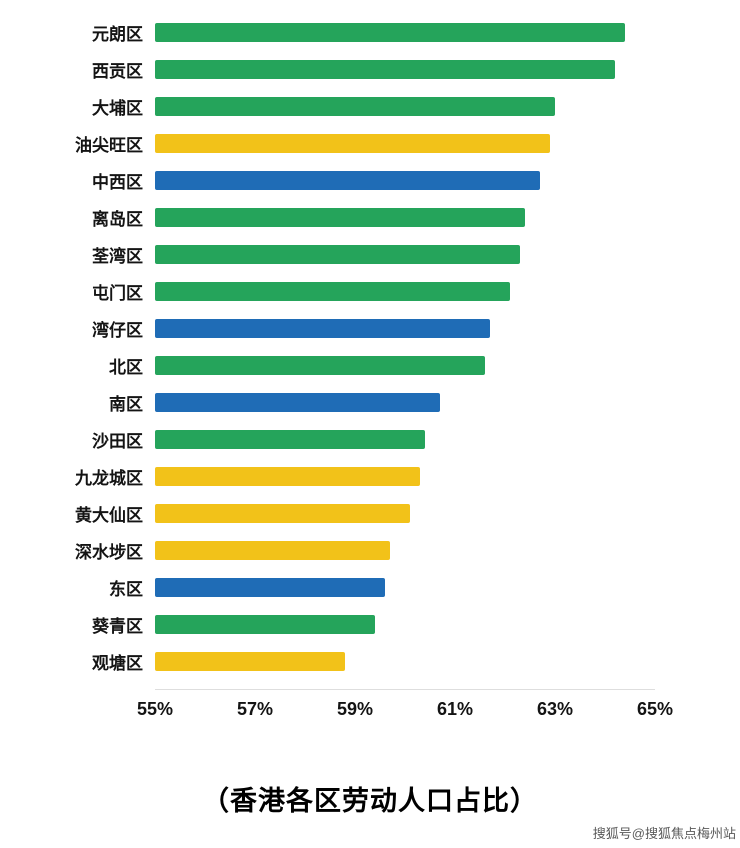 This screenshot has width=740, height=848. Describe the element at coordinates (117, 626) in the screenshot. I see `category-label: 葵青区` at that location.